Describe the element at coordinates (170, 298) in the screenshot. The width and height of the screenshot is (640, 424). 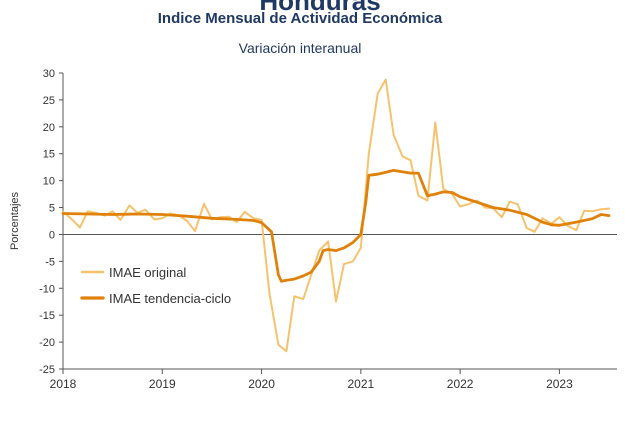
I see `legend-label-imae-tendencia-ciclo: IMAE tendencia-ciclo` at that location.